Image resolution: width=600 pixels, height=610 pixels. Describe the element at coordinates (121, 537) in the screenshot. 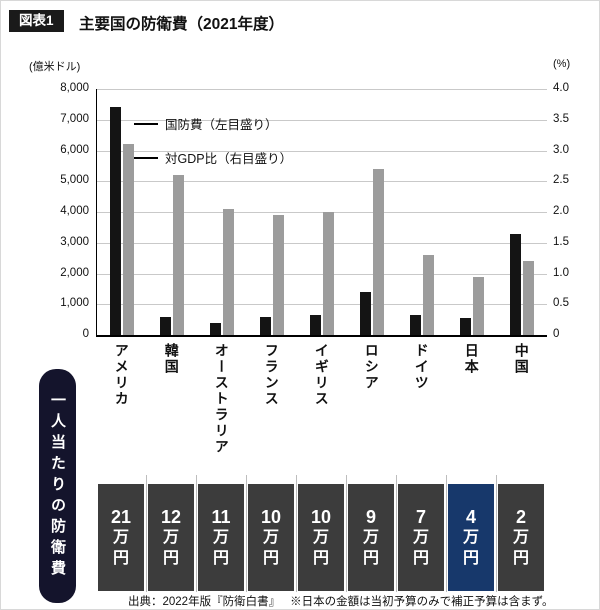

I see `per-capita-box: 21 万円` at that location.